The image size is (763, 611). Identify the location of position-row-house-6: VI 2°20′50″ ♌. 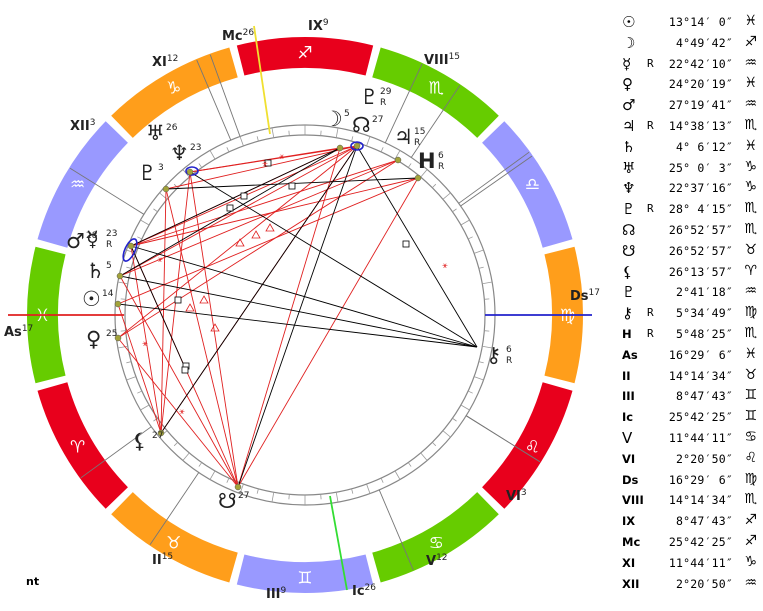
(689, 459).